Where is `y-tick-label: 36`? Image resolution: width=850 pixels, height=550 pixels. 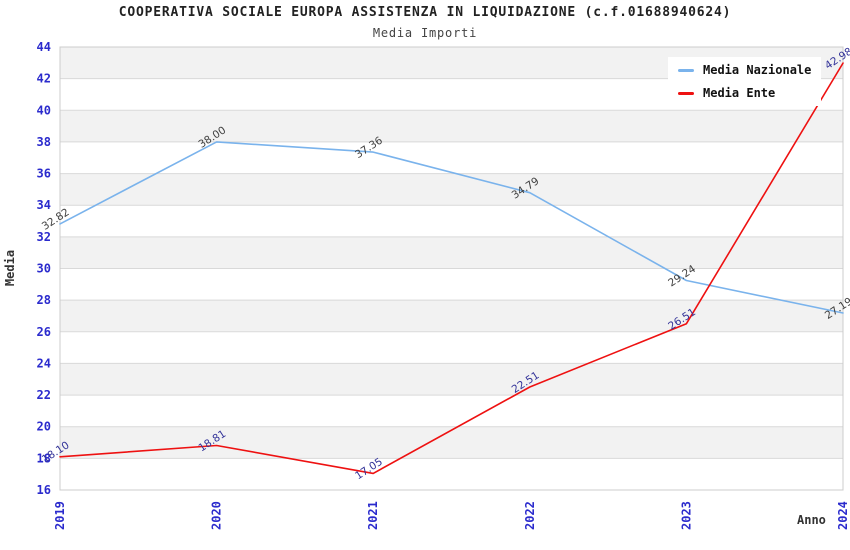 y-tick-label: 36 is located at coordinates (44, 174).